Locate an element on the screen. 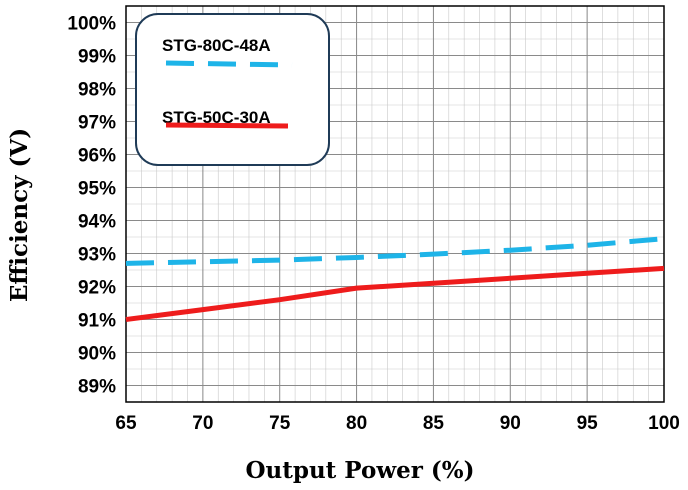 This screenshot has height=490, width=688. x-axis-title: Output Power (%) is located at coordinates (359, 470).